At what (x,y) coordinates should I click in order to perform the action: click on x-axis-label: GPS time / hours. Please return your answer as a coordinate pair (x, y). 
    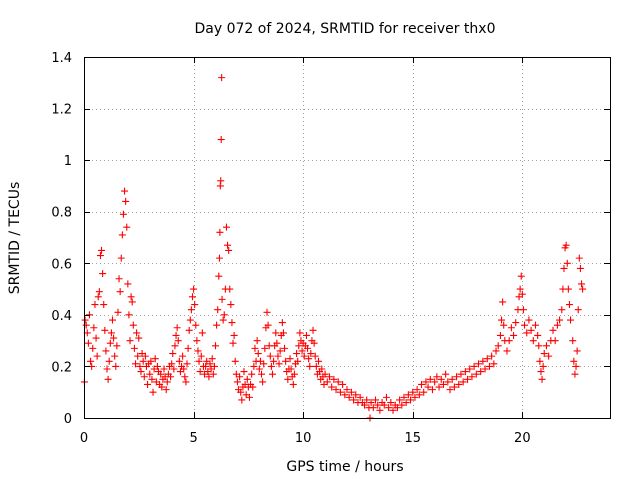
    Looking at the image, I should click on (344, 467).